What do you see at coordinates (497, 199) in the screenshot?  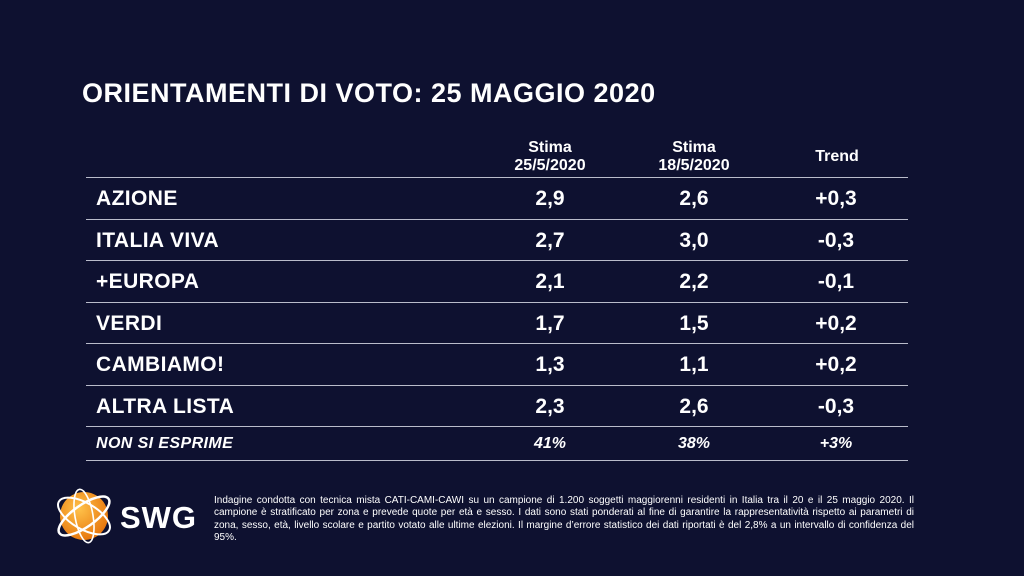 I see `table-row: AZIONE 2,9 2,6 +0,3` at bounding box center [497, 199].